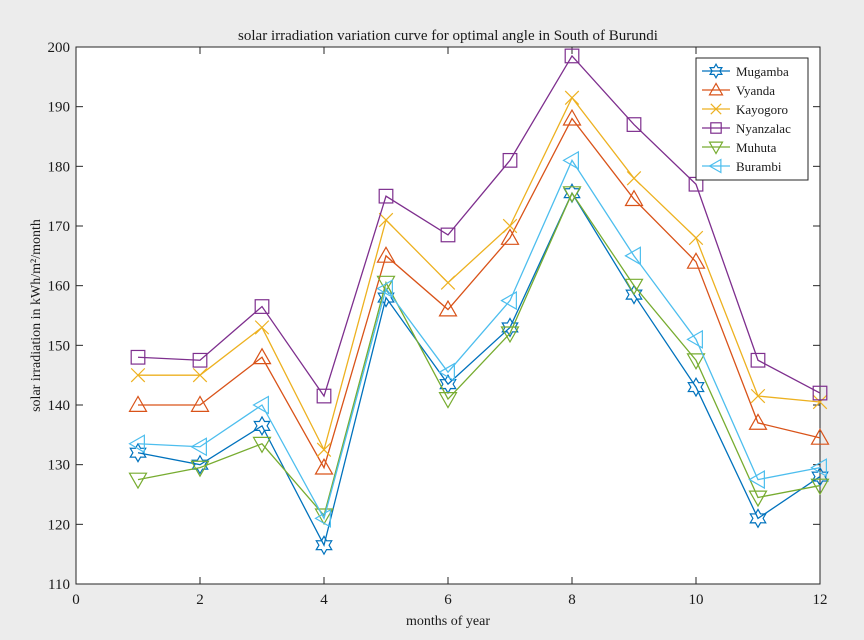 The image size is (864, 640). I want to click on y-tick-label: 190, so click(59, 108).